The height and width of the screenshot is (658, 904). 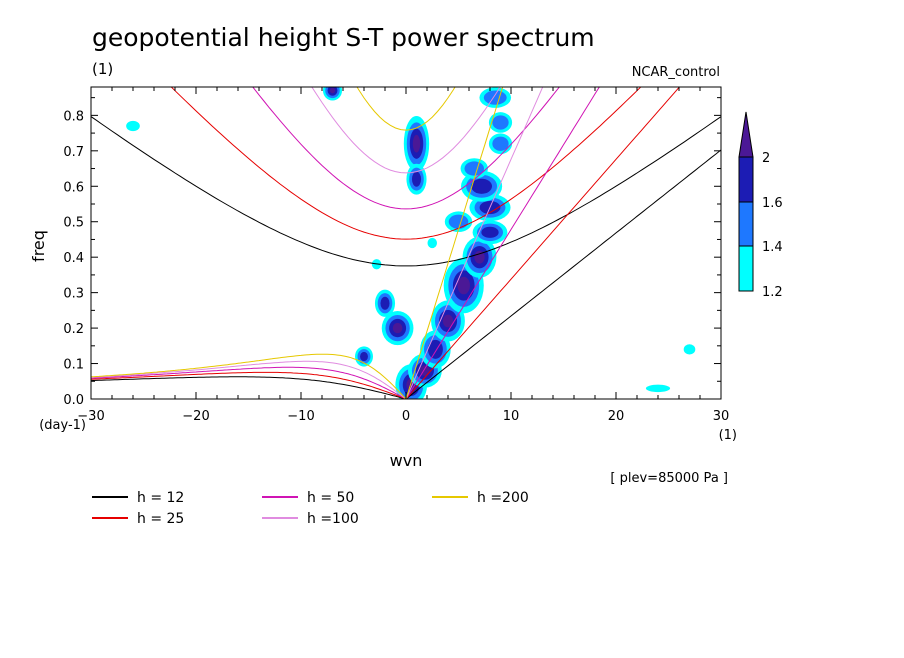 What do you see at coordinates (73, 152) in the screenshot?
I see `y-tick-label: 0.7` at bounding box center [73, 152].